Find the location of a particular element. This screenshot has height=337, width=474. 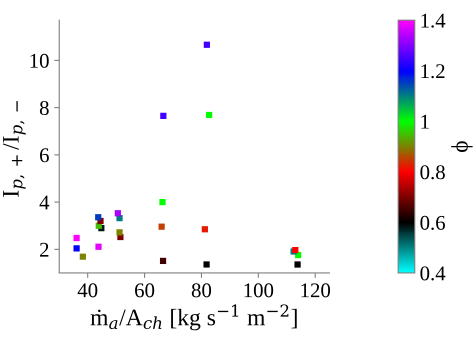

y-tick-label: 4 is located at coordinates (45, 203).